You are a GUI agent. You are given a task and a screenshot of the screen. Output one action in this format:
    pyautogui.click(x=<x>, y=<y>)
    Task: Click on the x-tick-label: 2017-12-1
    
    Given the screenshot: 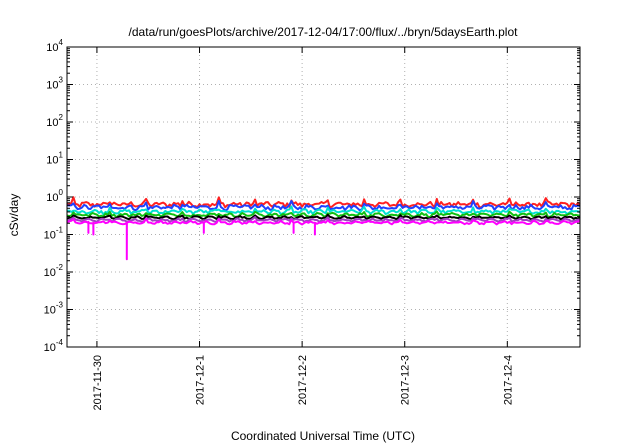 What is the action you would take?
    pyautogui.click(x=201, y=380)
    